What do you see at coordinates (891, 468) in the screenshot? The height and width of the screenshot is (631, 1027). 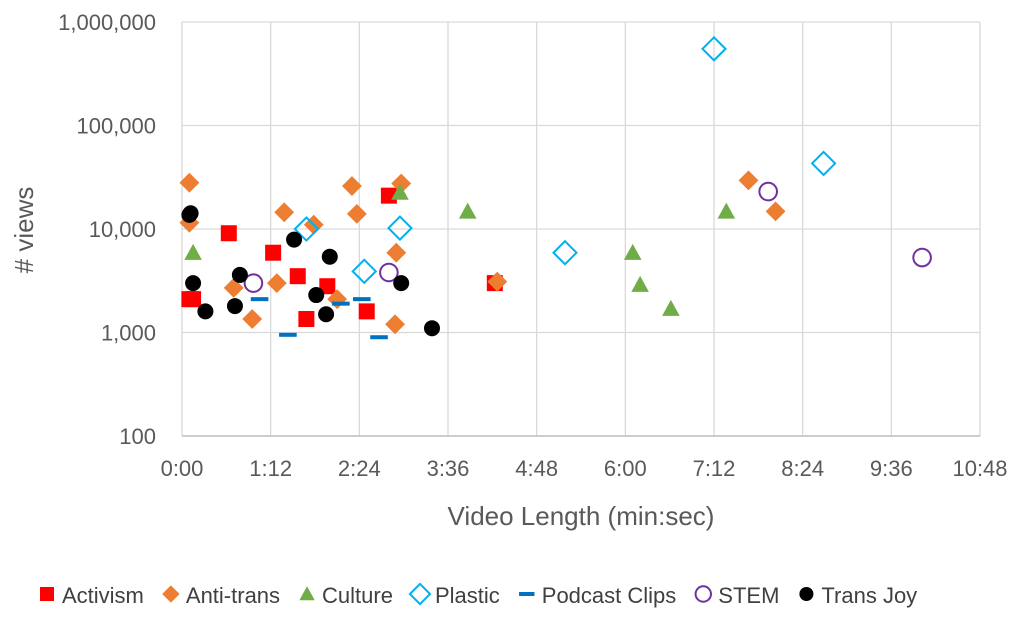 I see `x-tick-label: 9:36` at bounding box center [891, 468].